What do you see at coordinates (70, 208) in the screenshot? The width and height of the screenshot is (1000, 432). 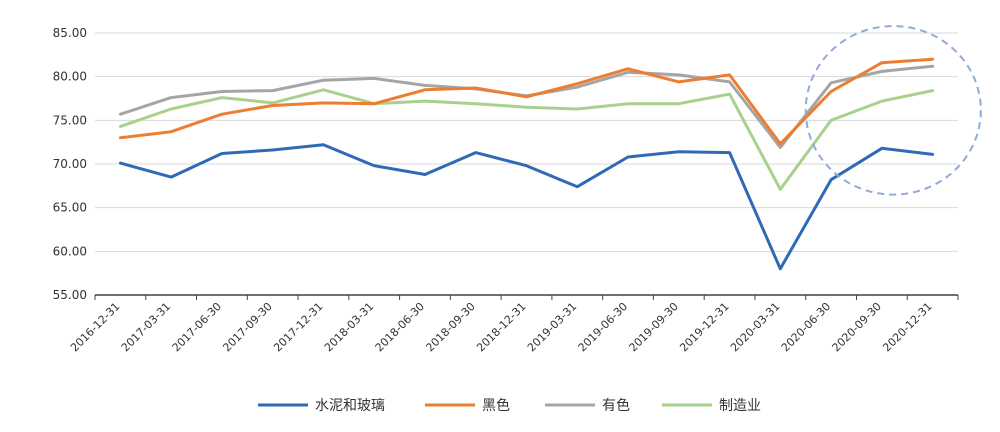 I see `y-tick-label: 65.00` at bounding box center [70, 208].